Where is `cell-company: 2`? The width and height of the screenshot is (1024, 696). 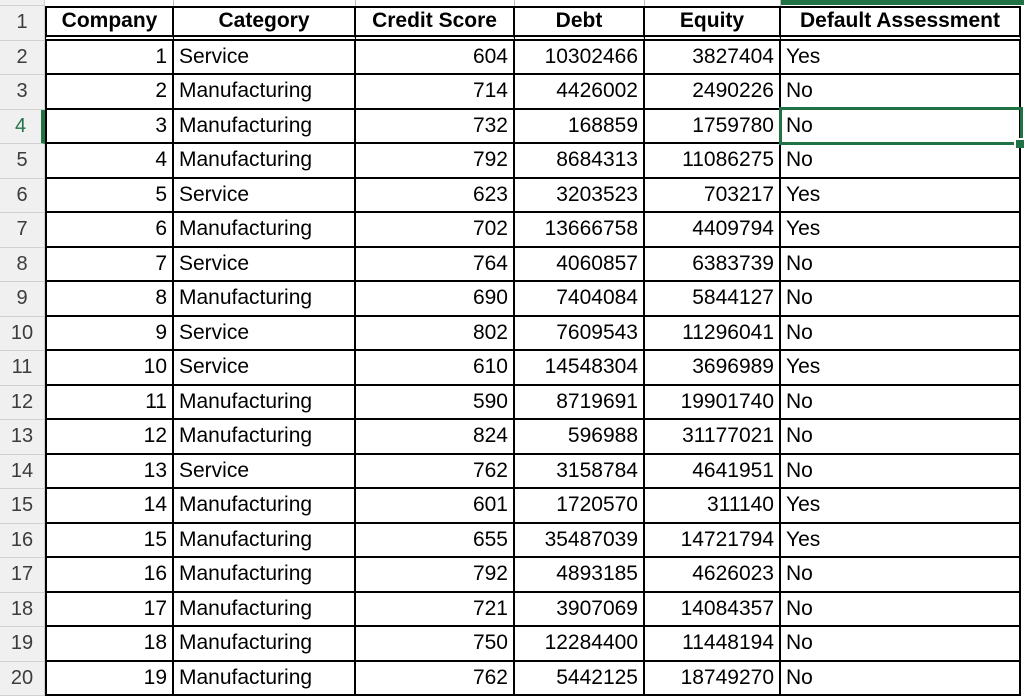
cell-company: 2 is located at coordinates (109, 92).